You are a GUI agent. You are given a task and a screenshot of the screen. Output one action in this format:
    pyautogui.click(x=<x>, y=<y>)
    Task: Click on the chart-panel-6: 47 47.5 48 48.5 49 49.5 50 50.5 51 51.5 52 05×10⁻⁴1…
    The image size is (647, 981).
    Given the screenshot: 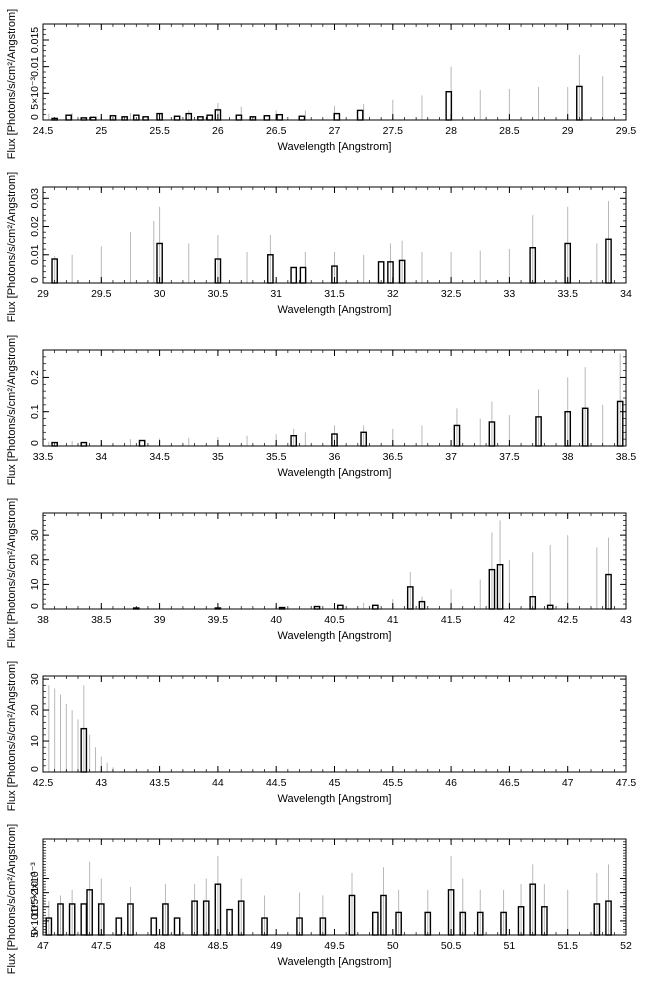 What is the action you would take?
    pyautogui.click(x=319, y=899)
    